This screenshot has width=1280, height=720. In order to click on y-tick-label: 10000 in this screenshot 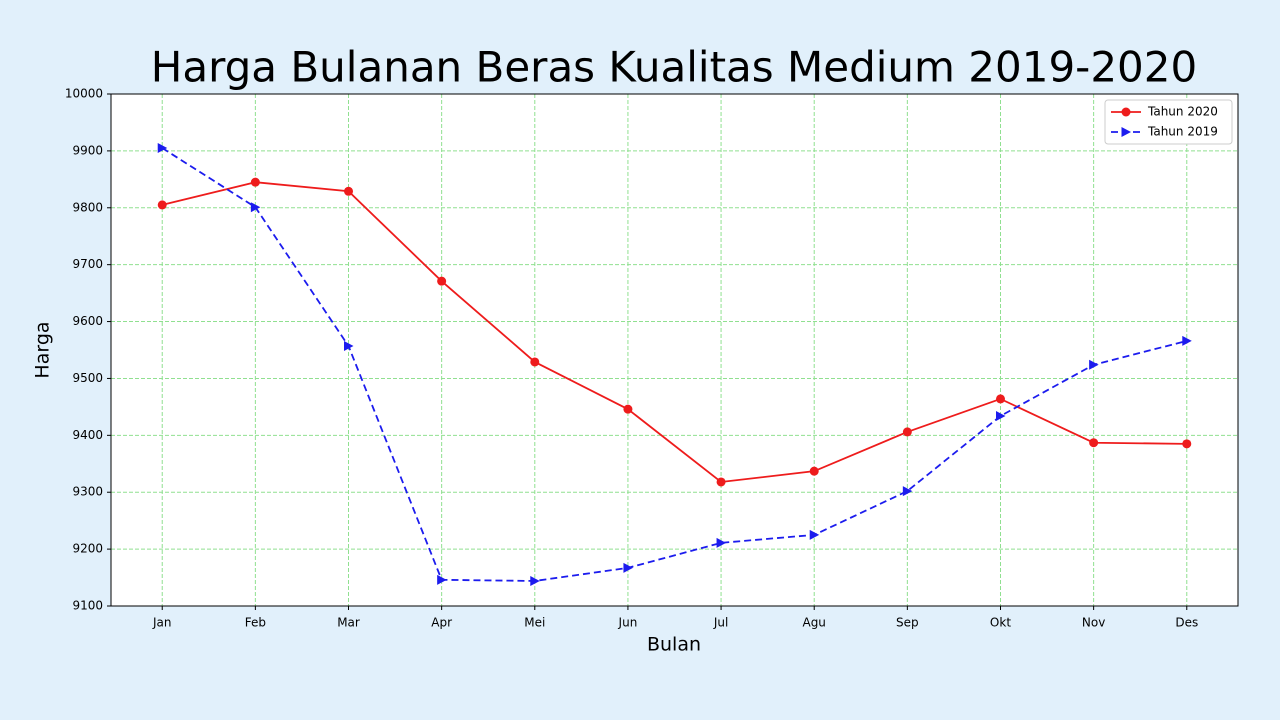, I will do `click(84, 94)`.